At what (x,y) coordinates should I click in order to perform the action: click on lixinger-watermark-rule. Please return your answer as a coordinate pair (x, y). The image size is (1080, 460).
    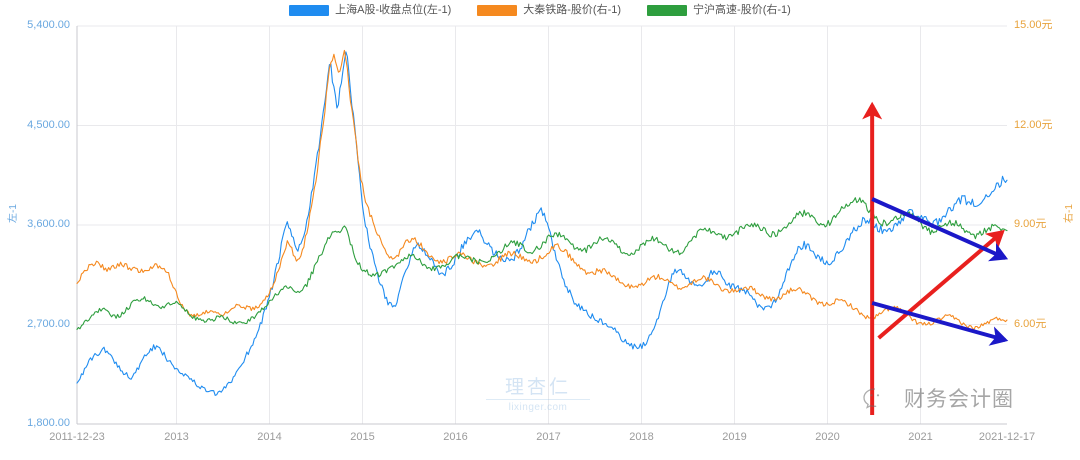
    Looking at the image, I should click on (538, 399).